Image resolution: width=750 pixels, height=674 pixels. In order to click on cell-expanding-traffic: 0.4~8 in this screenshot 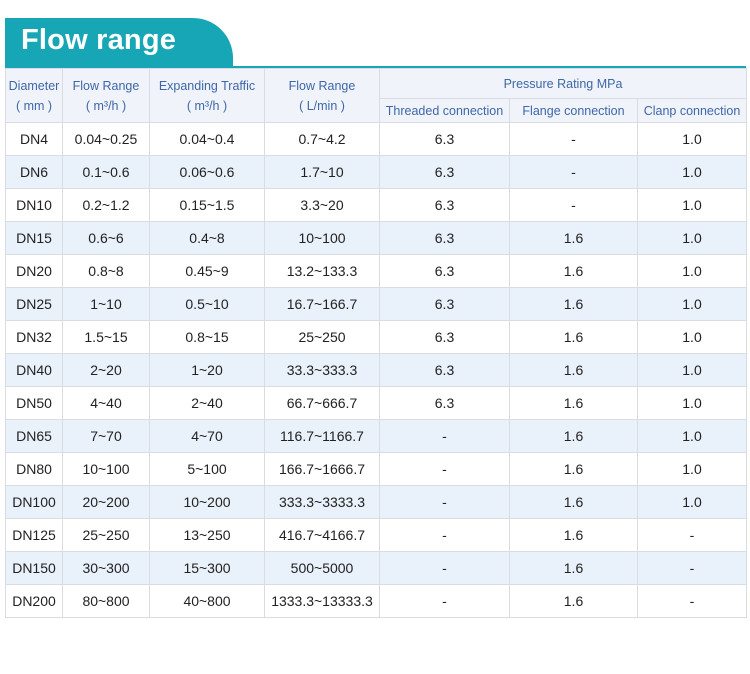, I will do `click(207, 238)`.